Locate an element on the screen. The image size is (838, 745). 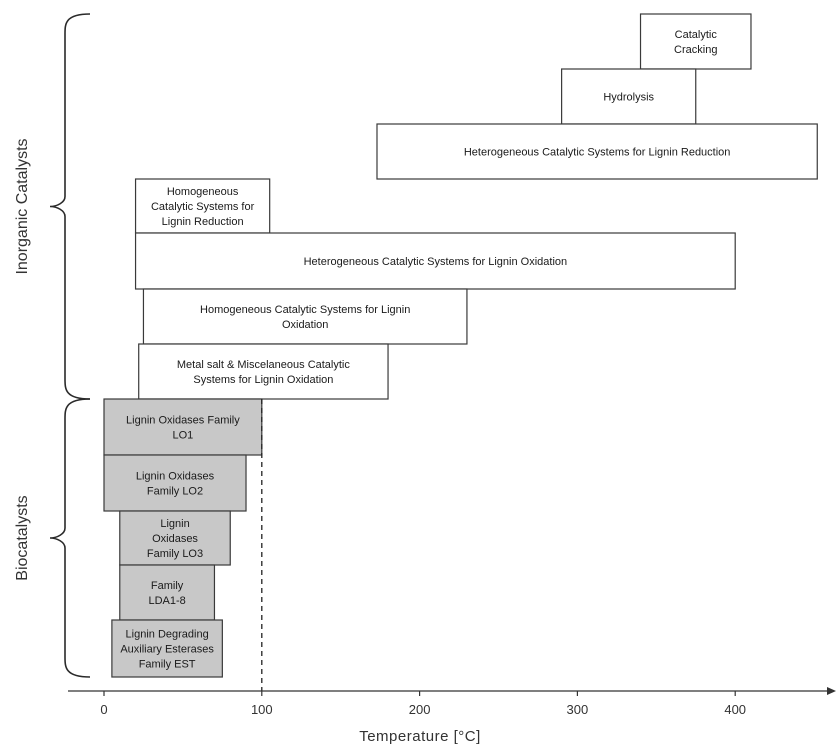
range-bar-label-line: Family LO2 is located at coordinates (175, 492).